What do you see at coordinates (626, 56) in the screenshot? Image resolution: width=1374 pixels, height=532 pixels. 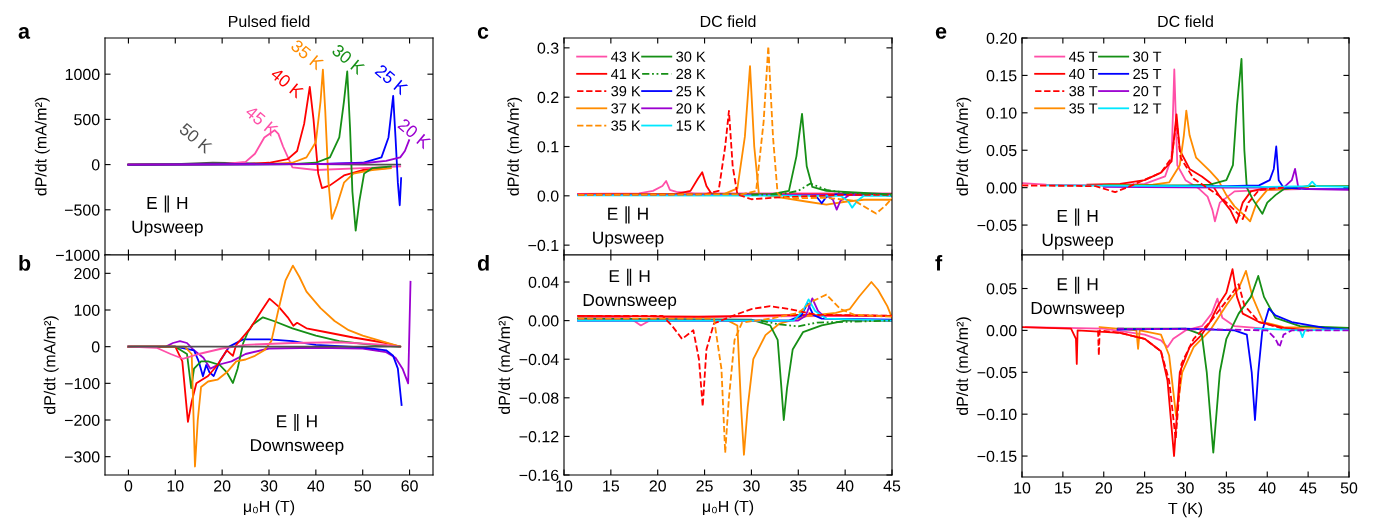 I see `legend-label: 43 K` at bounding box center [626, 56].